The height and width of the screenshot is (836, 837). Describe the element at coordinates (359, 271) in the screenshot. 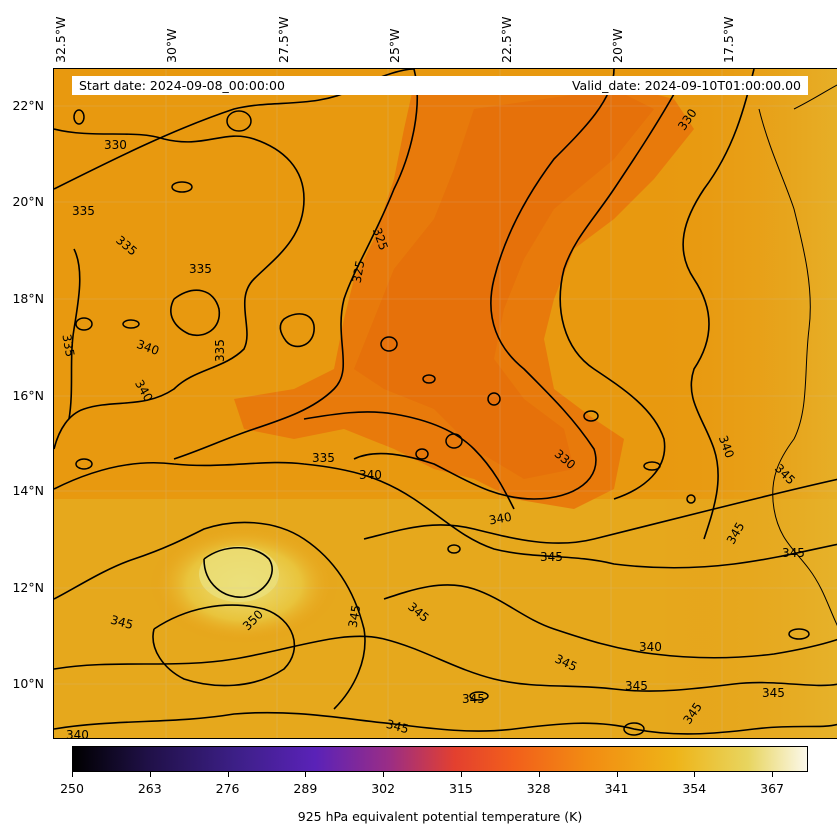

I see `contour-label: 325` at that location.